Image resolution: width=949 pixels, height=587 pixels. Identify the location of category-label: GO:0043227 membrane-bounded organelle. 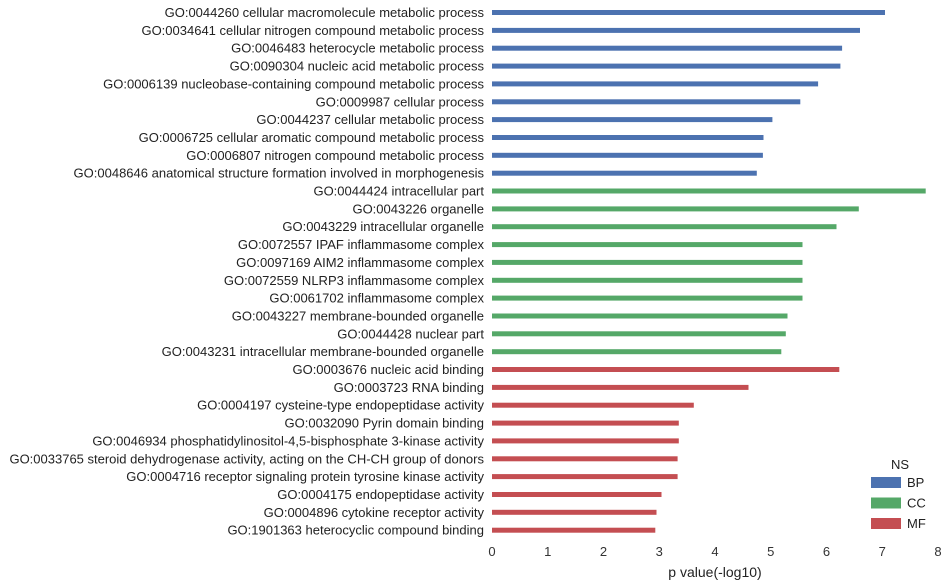
(358, 316).